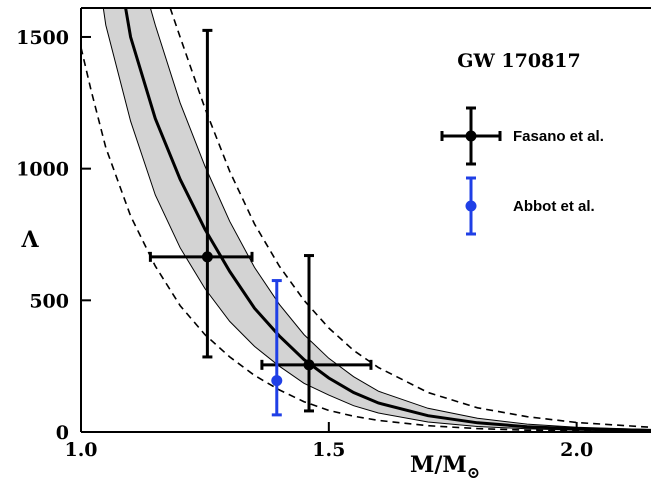  Describe the element at coordinates (49, 301) in the screenshot. I see `y-tick-label: 500` at that location.